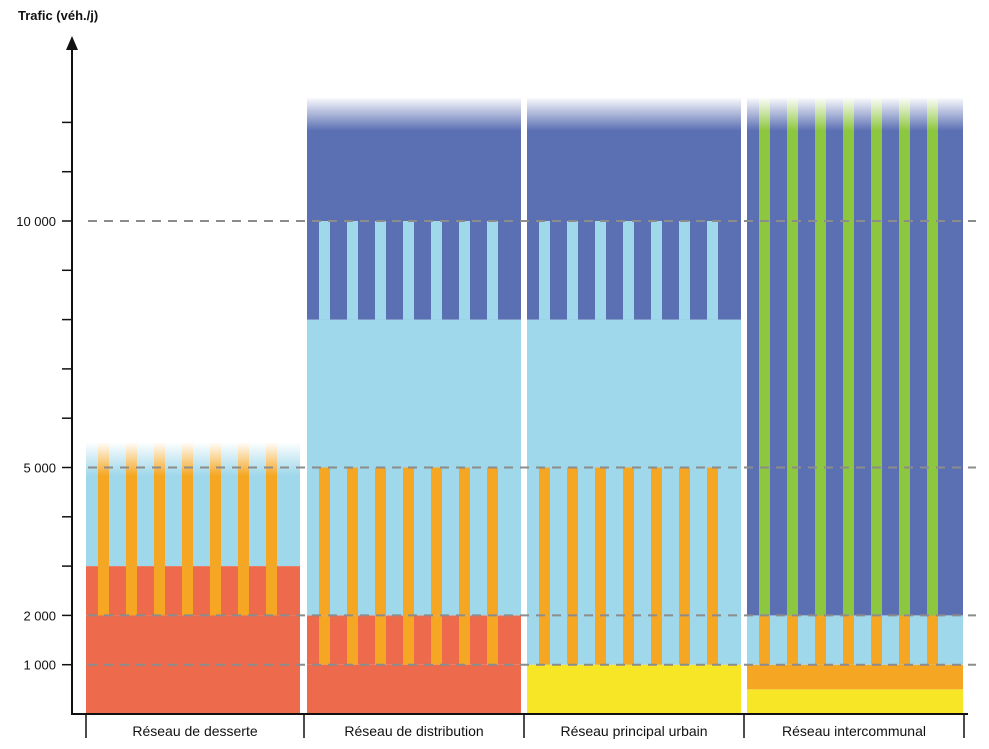 Image resolution: width=989 pixels, height=749 pixels. What do you see at coordinates (72, 43) in the screenshot?
I see `y-axis-arrow-icon` at bounding box center [72, 43].